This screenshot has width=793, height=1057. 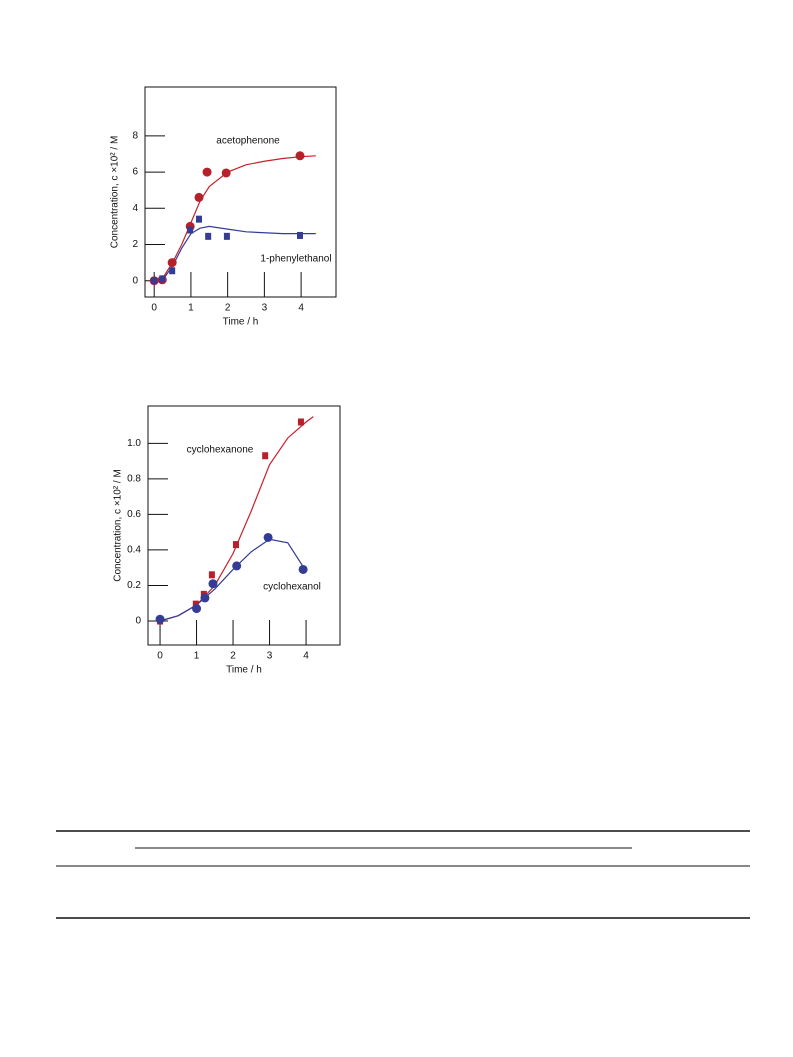 What do you see at coordinates (233, 580) in the screenshot?
I see `fit-line` at bounding box center [233, 580].